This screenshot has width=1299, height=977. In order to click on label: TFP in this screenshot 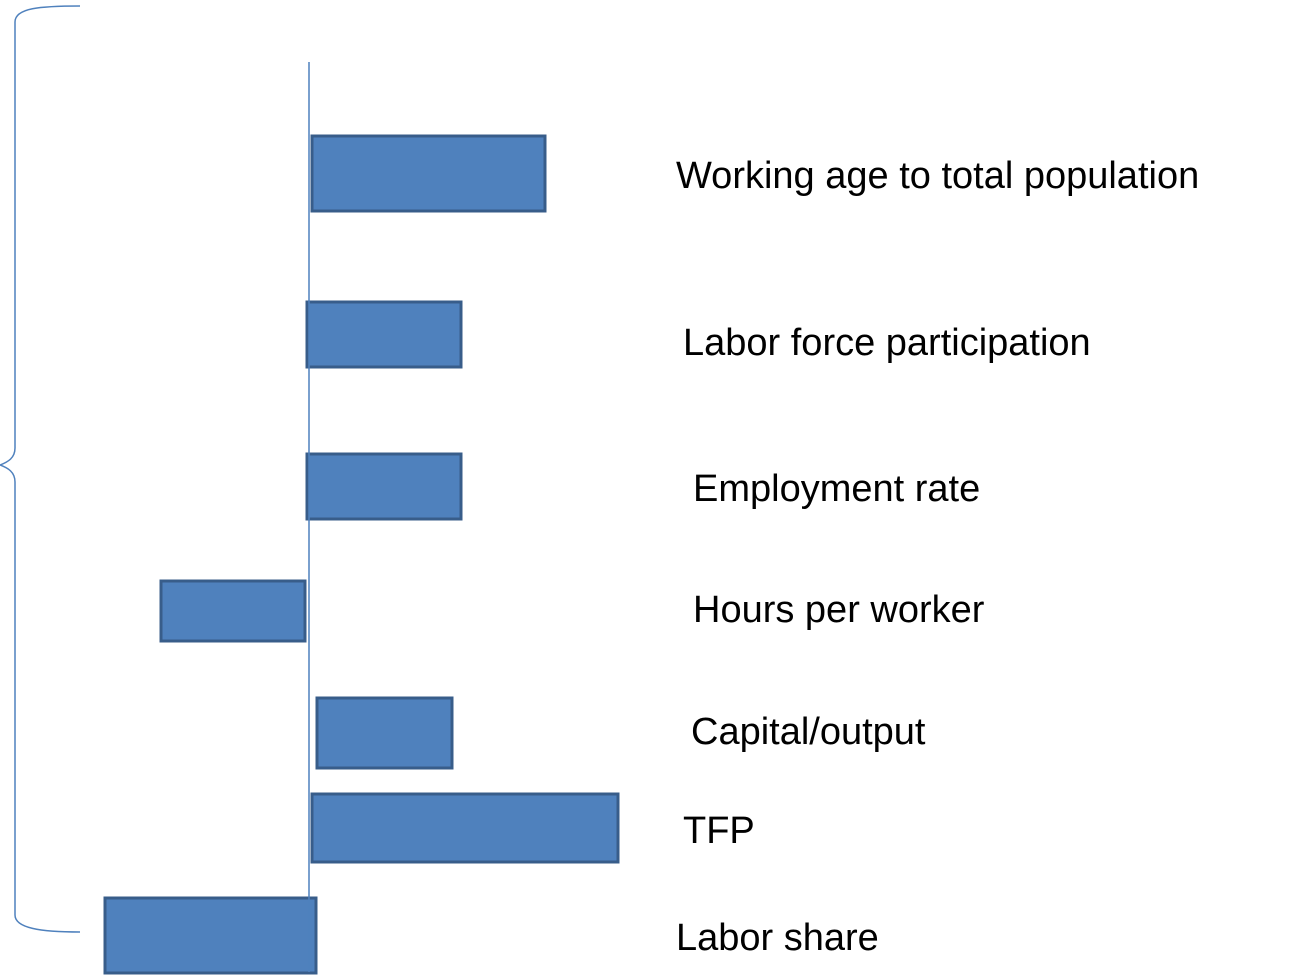, I will do `click(719, 831)`.